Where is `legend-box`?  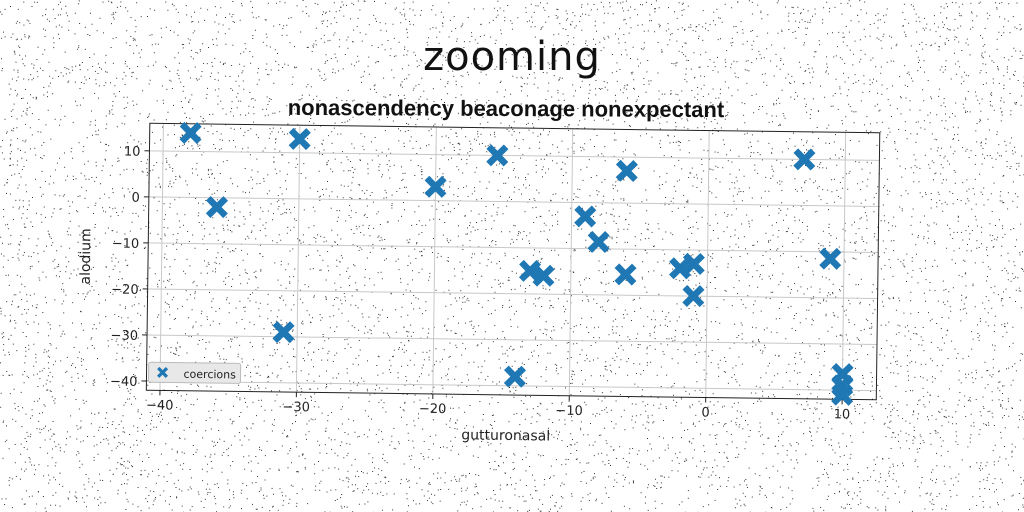 legend-box is located at coordinates (194, 372).